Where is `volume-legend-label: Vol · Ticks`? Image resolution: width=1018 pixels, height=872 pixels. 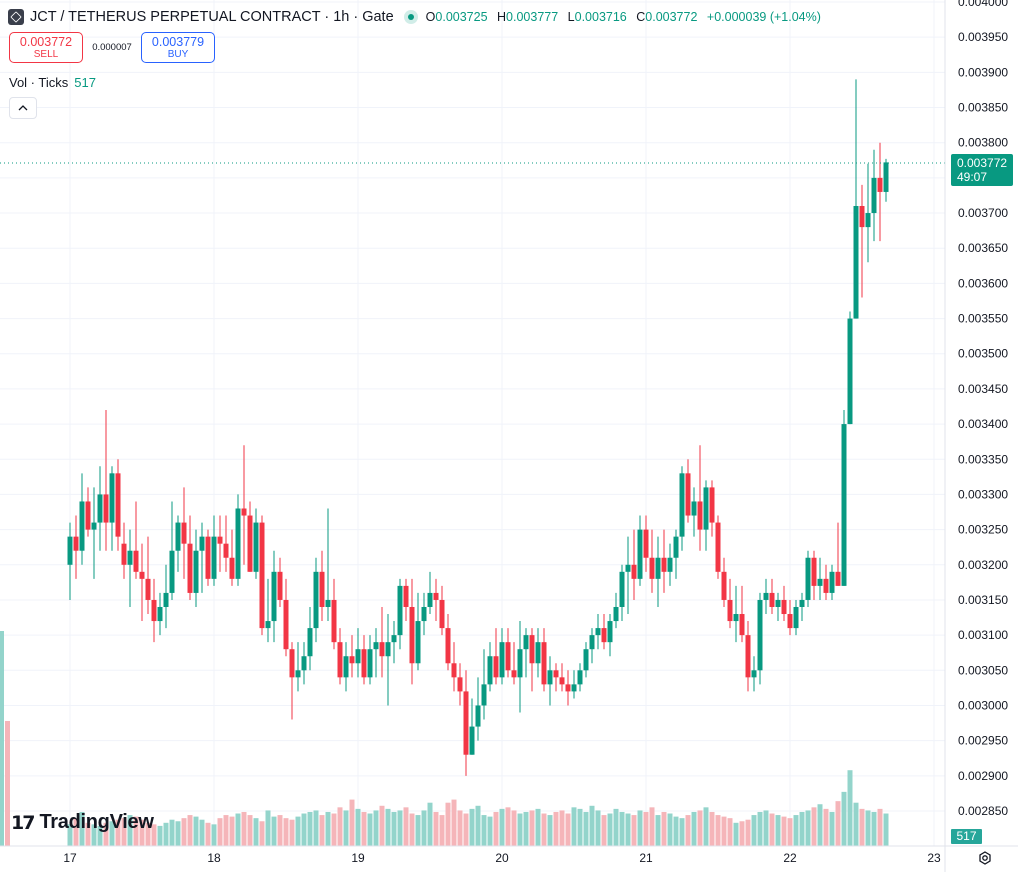
volume-legend-label: Vol · Ticks is located at coordinates (39, 82).